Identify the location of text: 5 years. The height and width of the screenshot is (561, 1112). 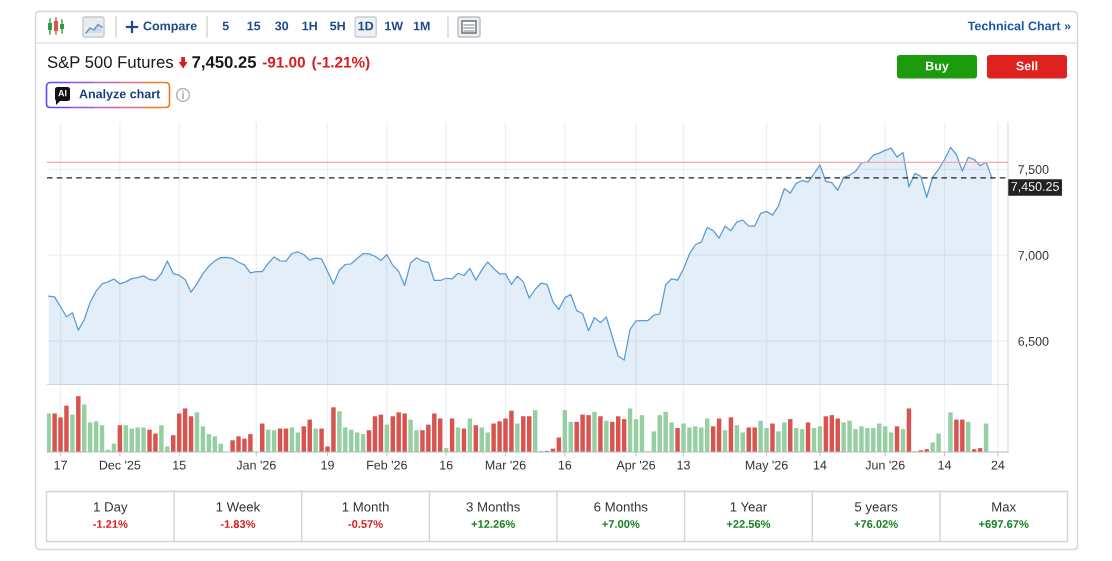
(876, 508).